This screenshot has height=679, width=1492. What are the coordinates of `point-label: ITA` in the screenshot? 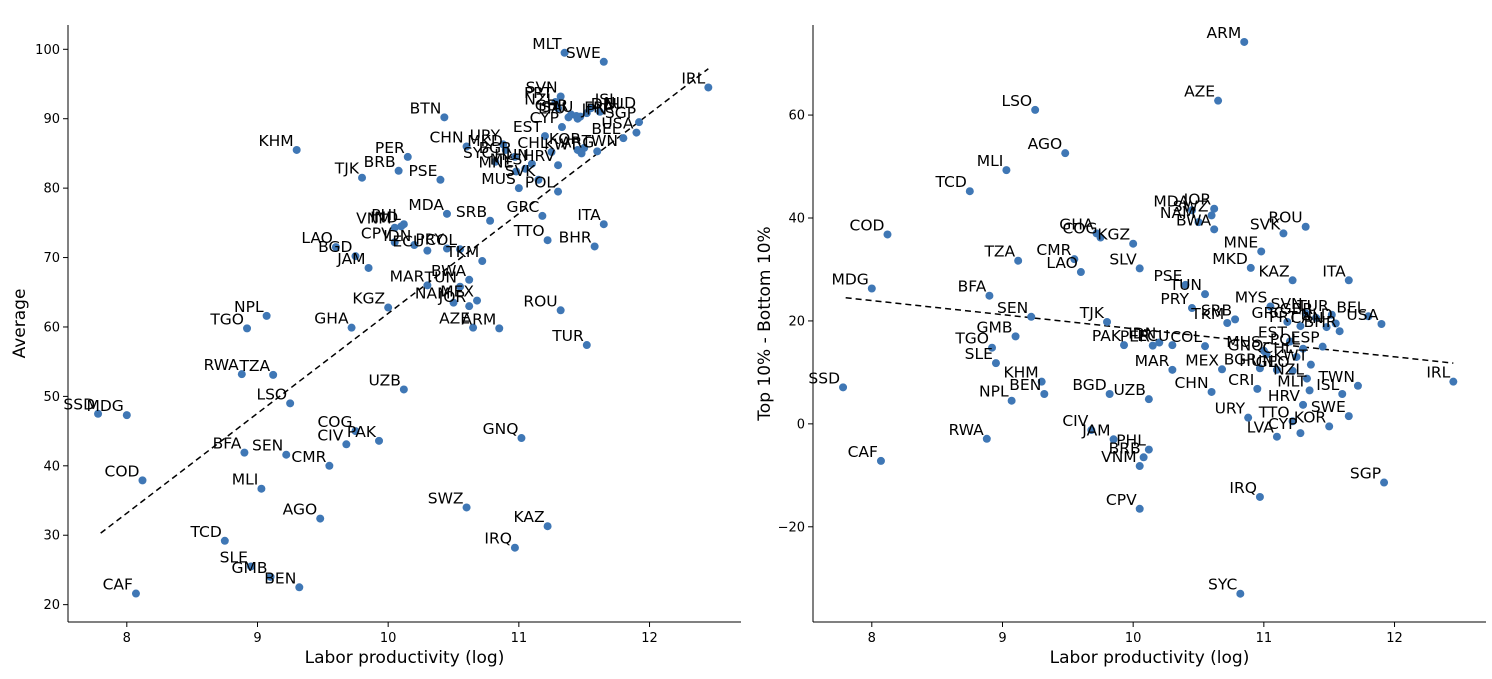 It's located at (589, 215).